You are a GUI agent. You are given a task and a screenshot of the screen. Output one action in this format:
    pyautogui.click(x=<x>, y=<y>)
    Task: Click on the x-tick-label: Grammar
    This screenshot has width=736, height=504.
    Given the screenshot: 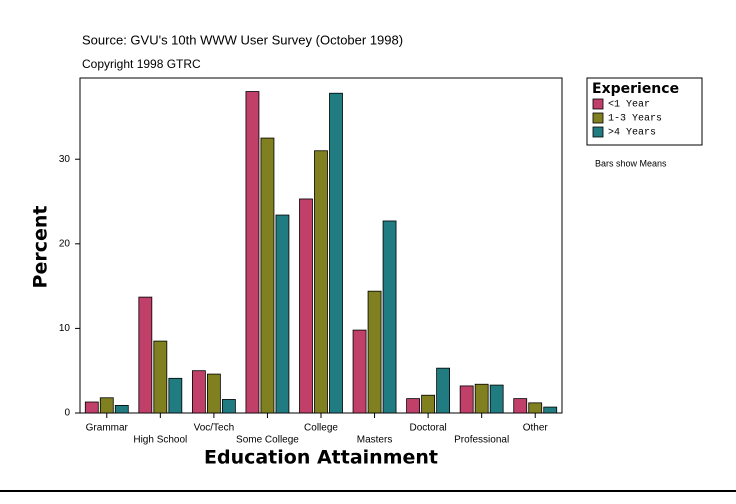 What is the action you would take?
    pyautogui.click(x=107, y=428)
    